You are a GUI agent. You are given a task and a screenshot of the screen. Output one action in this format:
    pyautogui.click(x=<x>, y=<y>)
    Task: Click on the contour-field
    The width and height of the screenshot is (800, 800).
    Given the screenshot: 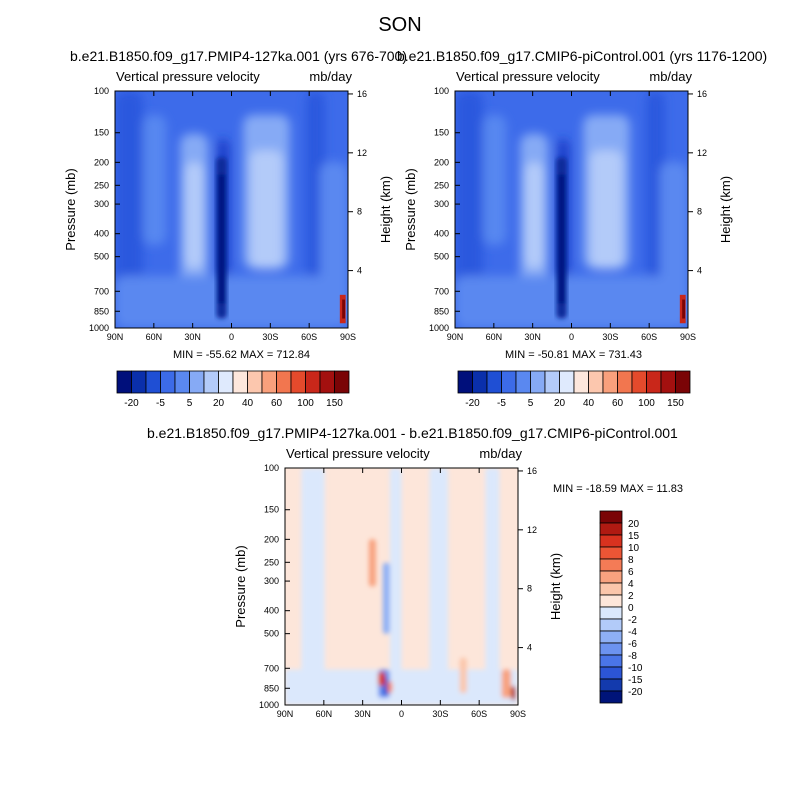 What is the action you would take?
    pyautogui.click(x=231, y=209)
    